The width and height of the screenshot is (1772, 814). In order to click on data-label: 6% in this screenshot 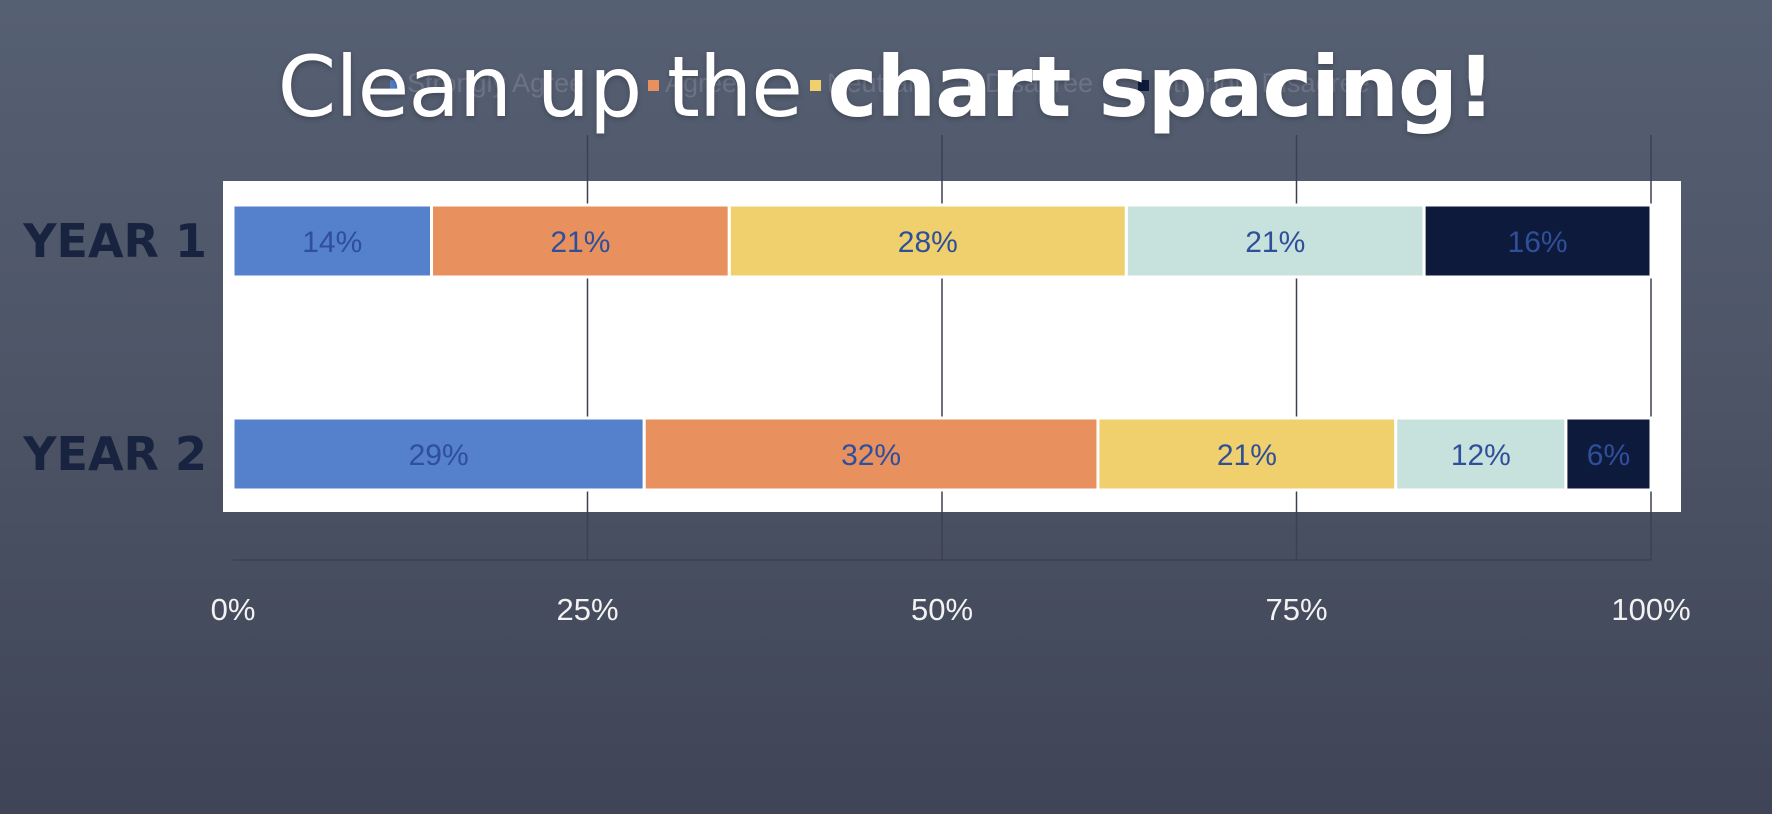, I will do `click(1608, 455)`.